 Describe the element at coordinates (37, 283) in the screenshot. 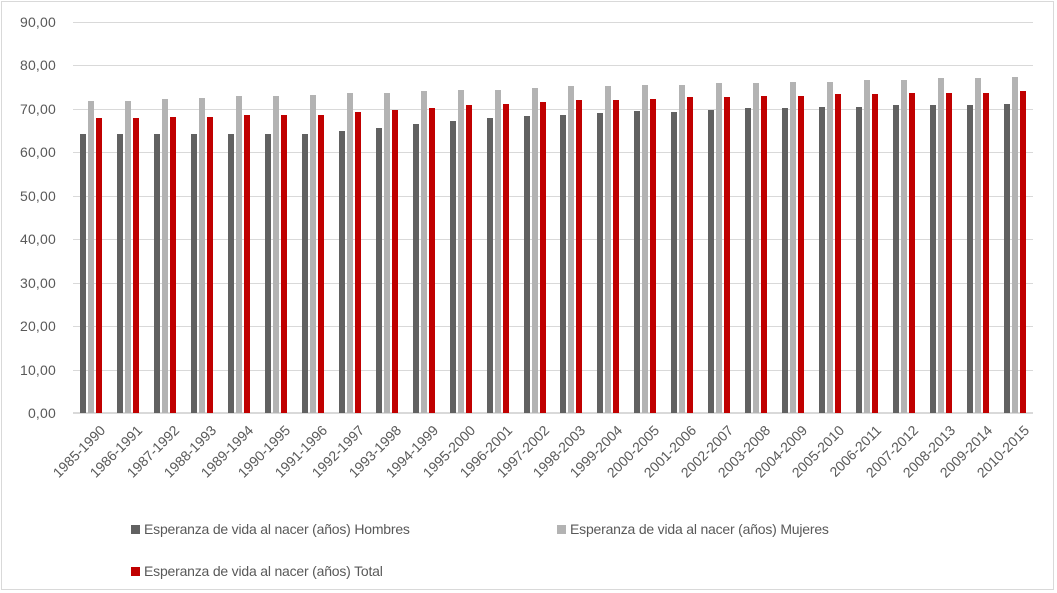

I see `y-tick-label: 30,00` at that location.